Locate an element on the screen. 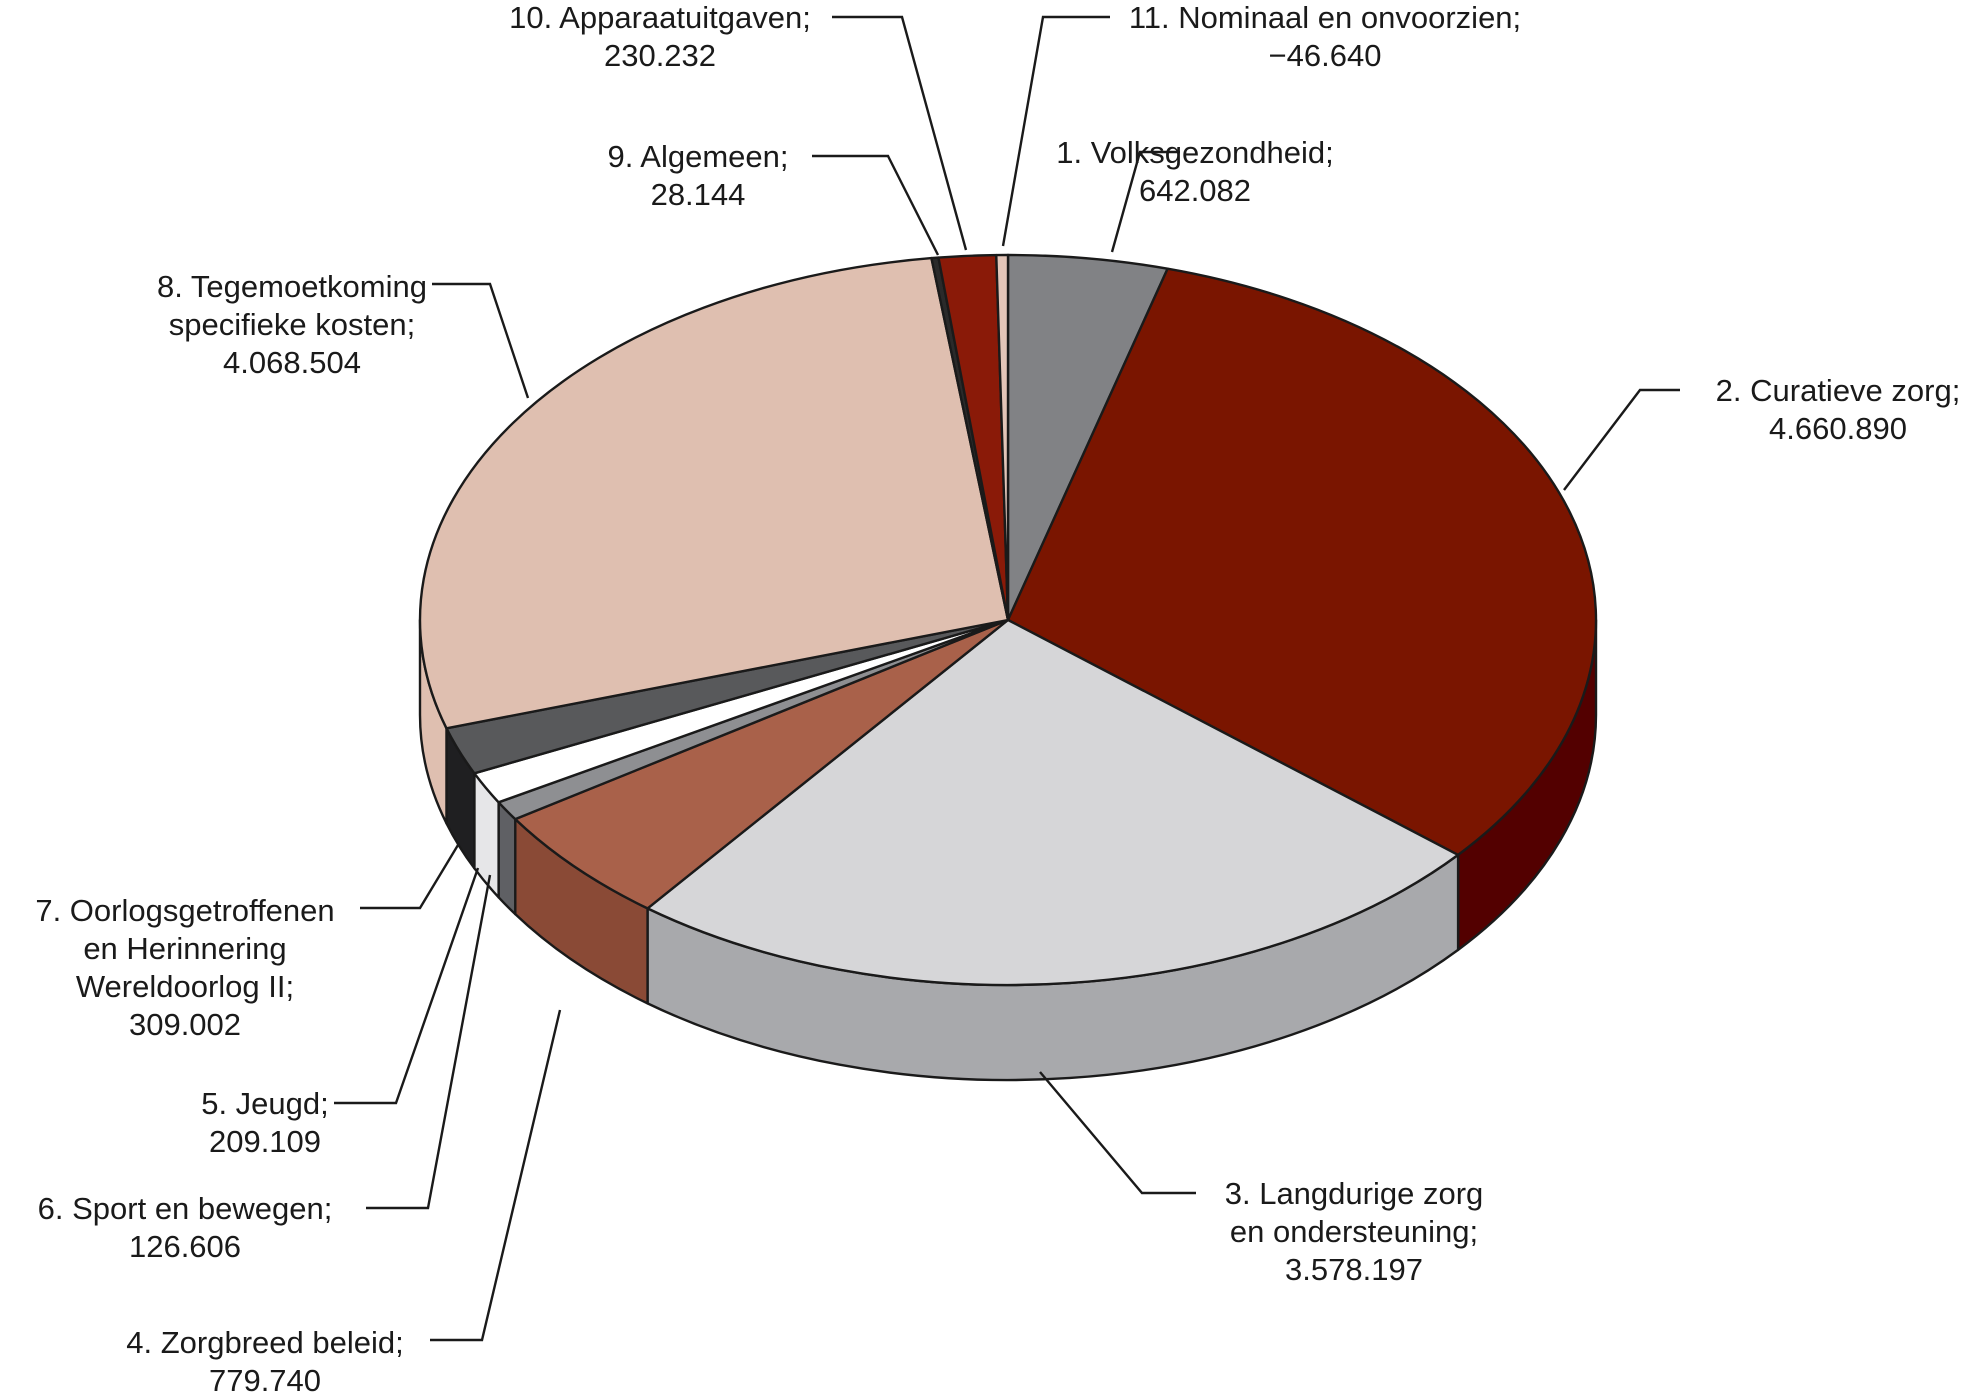  slice-label-6-sport-en-bewegen-line-1: 6. Sport en bewegen; is located at coordinates (185, 1208).